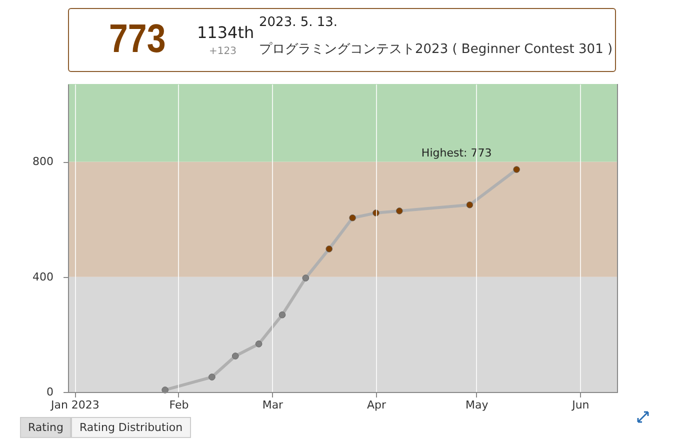 This screenshot has width=680, height=439. What do you see at coordinates (436, 49) in the screenshot?
I see `text: プログラミングコンテスト2023 ( Beginner Contest 301 )` at bounding box center [436, 49].